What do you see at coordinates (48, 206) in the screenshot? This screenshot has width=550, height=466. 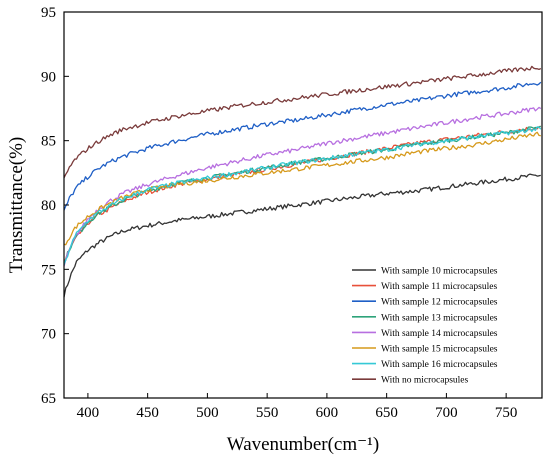 I see `y-tick-label: 80` at bounding box center [48, 206].